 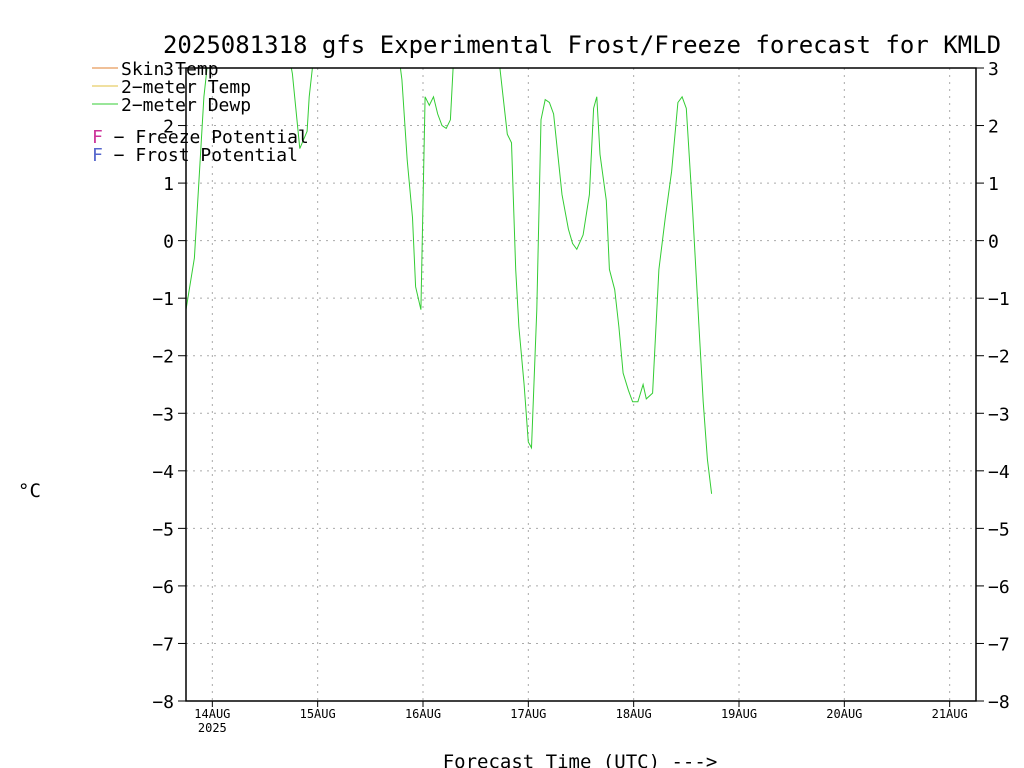 What do you see at coordinates (186, 105) in the screenshot?
I see `legend-label-2m-dewp: 2−meter Dewp` at bounding box center [186, 105].